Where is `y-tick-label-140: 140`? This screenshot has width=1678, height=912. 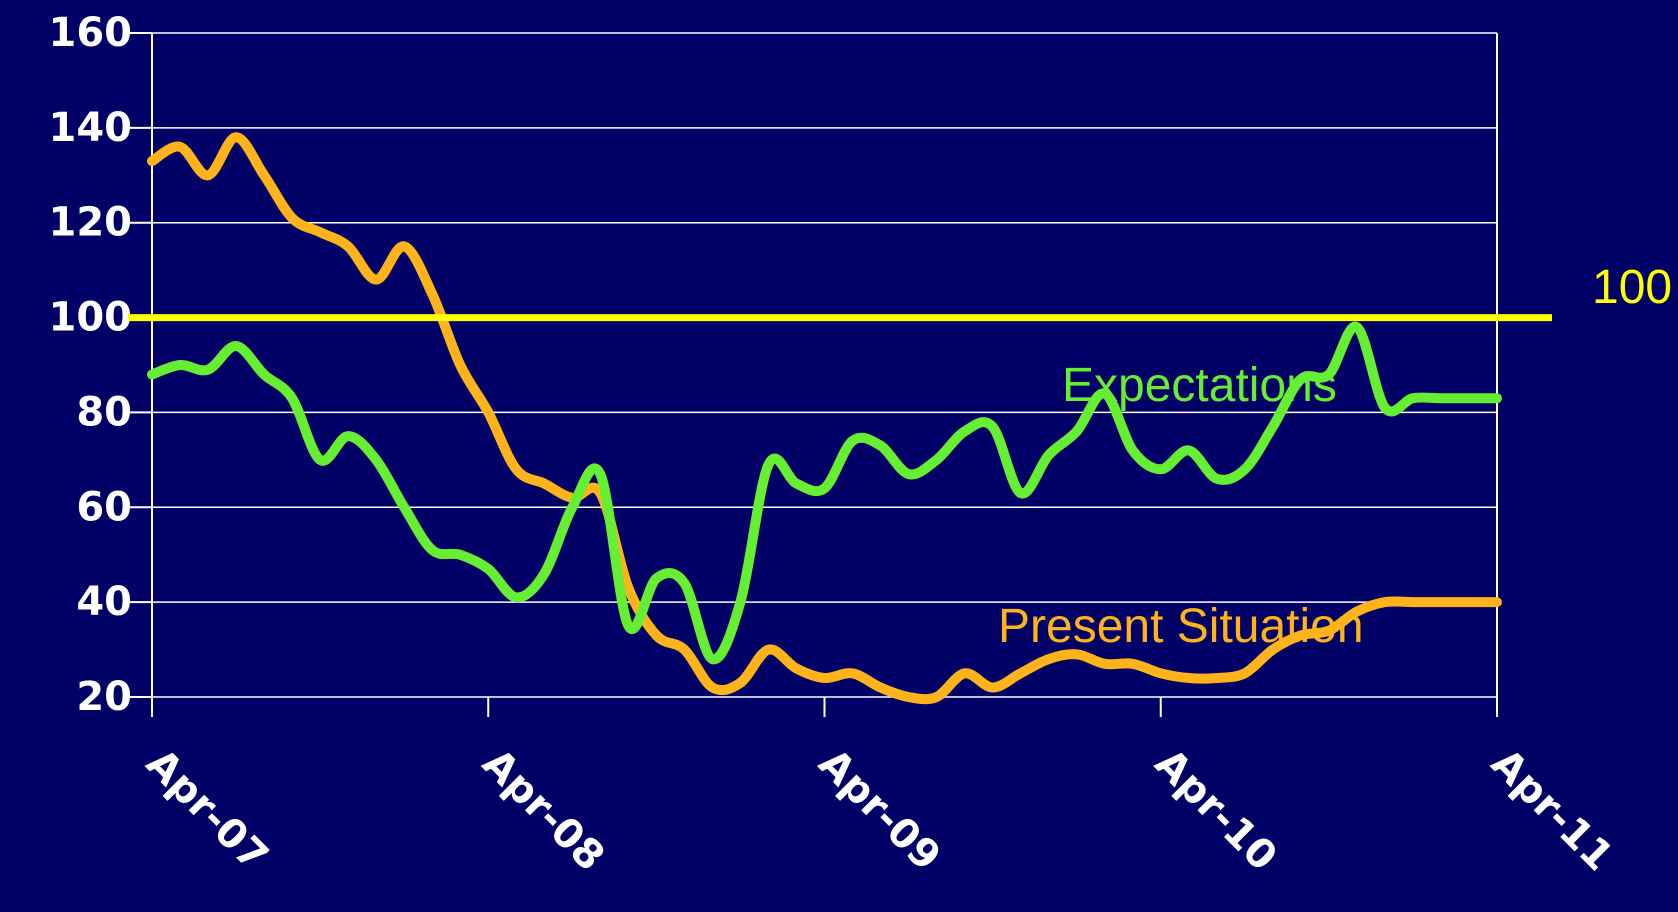 y-tick-label-140: 140 is located at coordinates (91, 128).